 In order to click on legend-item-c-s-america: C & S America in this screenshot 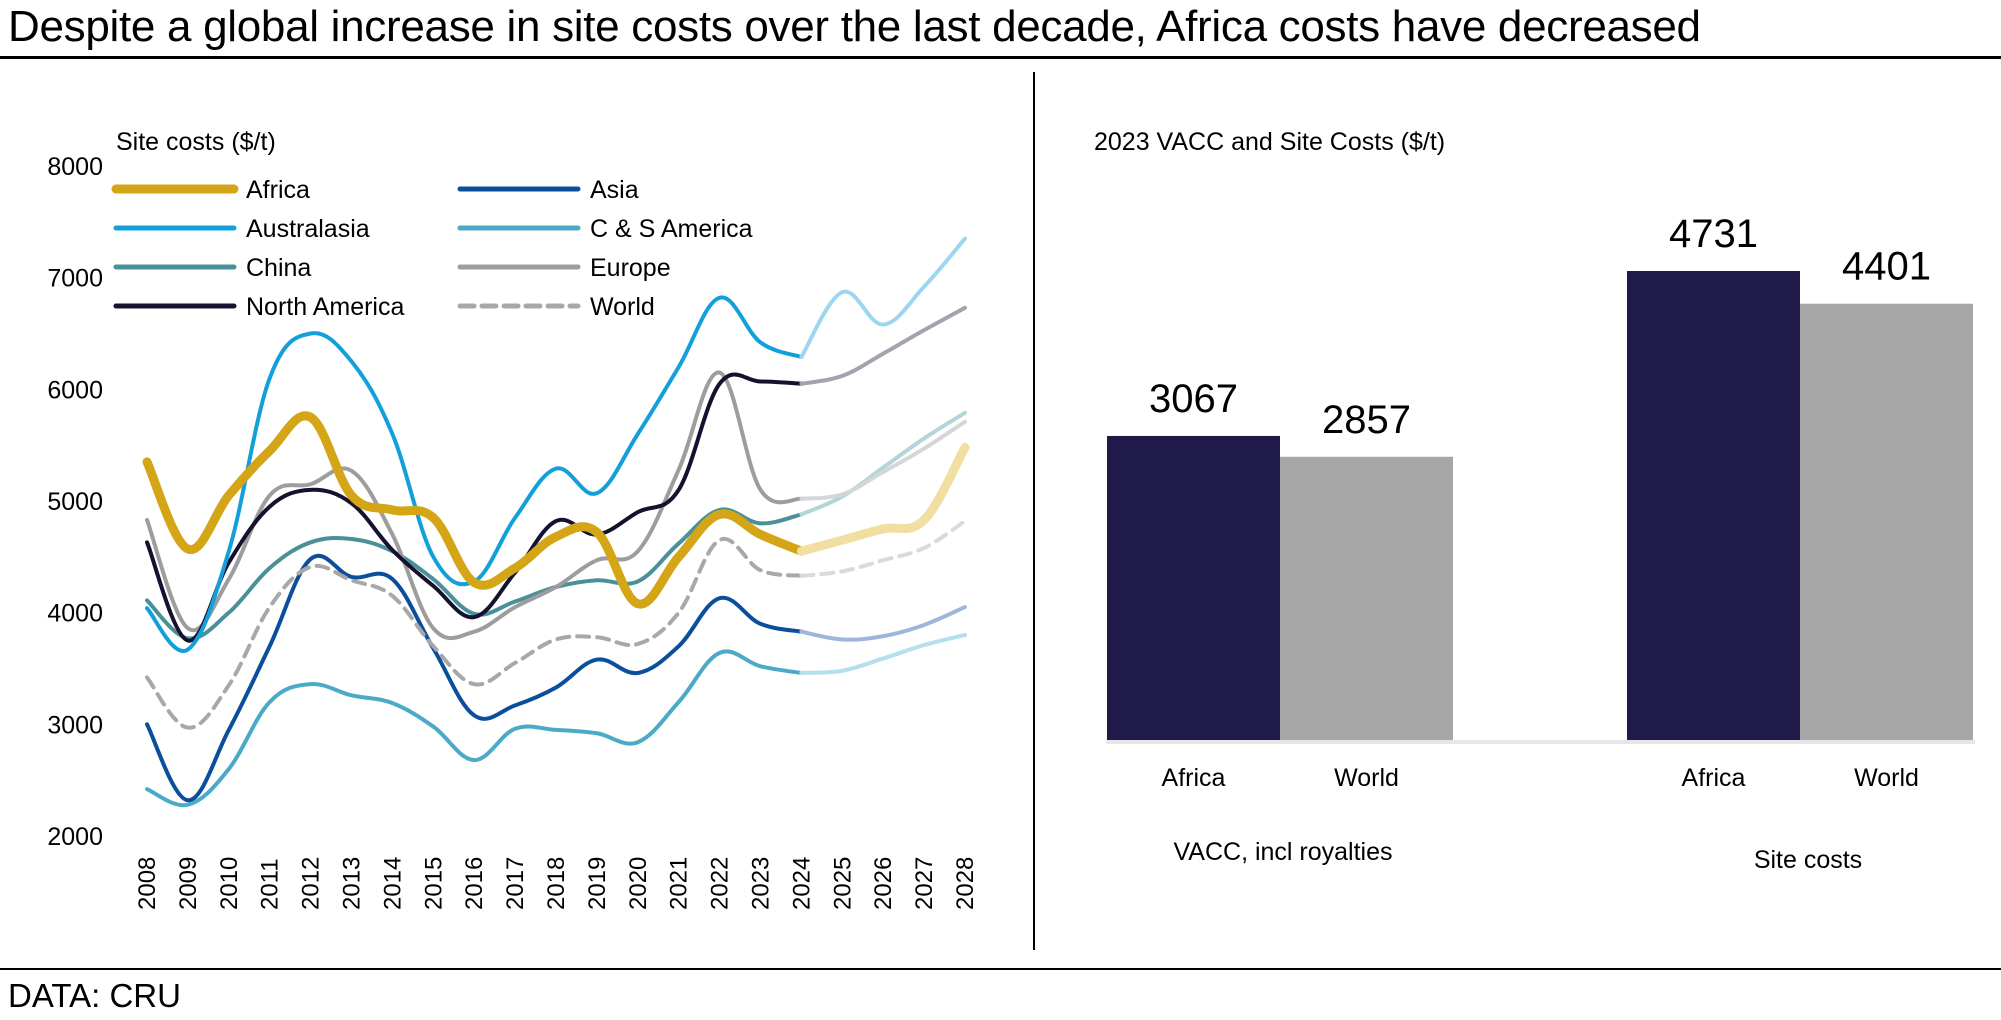, I will do `click(605, 229)`.